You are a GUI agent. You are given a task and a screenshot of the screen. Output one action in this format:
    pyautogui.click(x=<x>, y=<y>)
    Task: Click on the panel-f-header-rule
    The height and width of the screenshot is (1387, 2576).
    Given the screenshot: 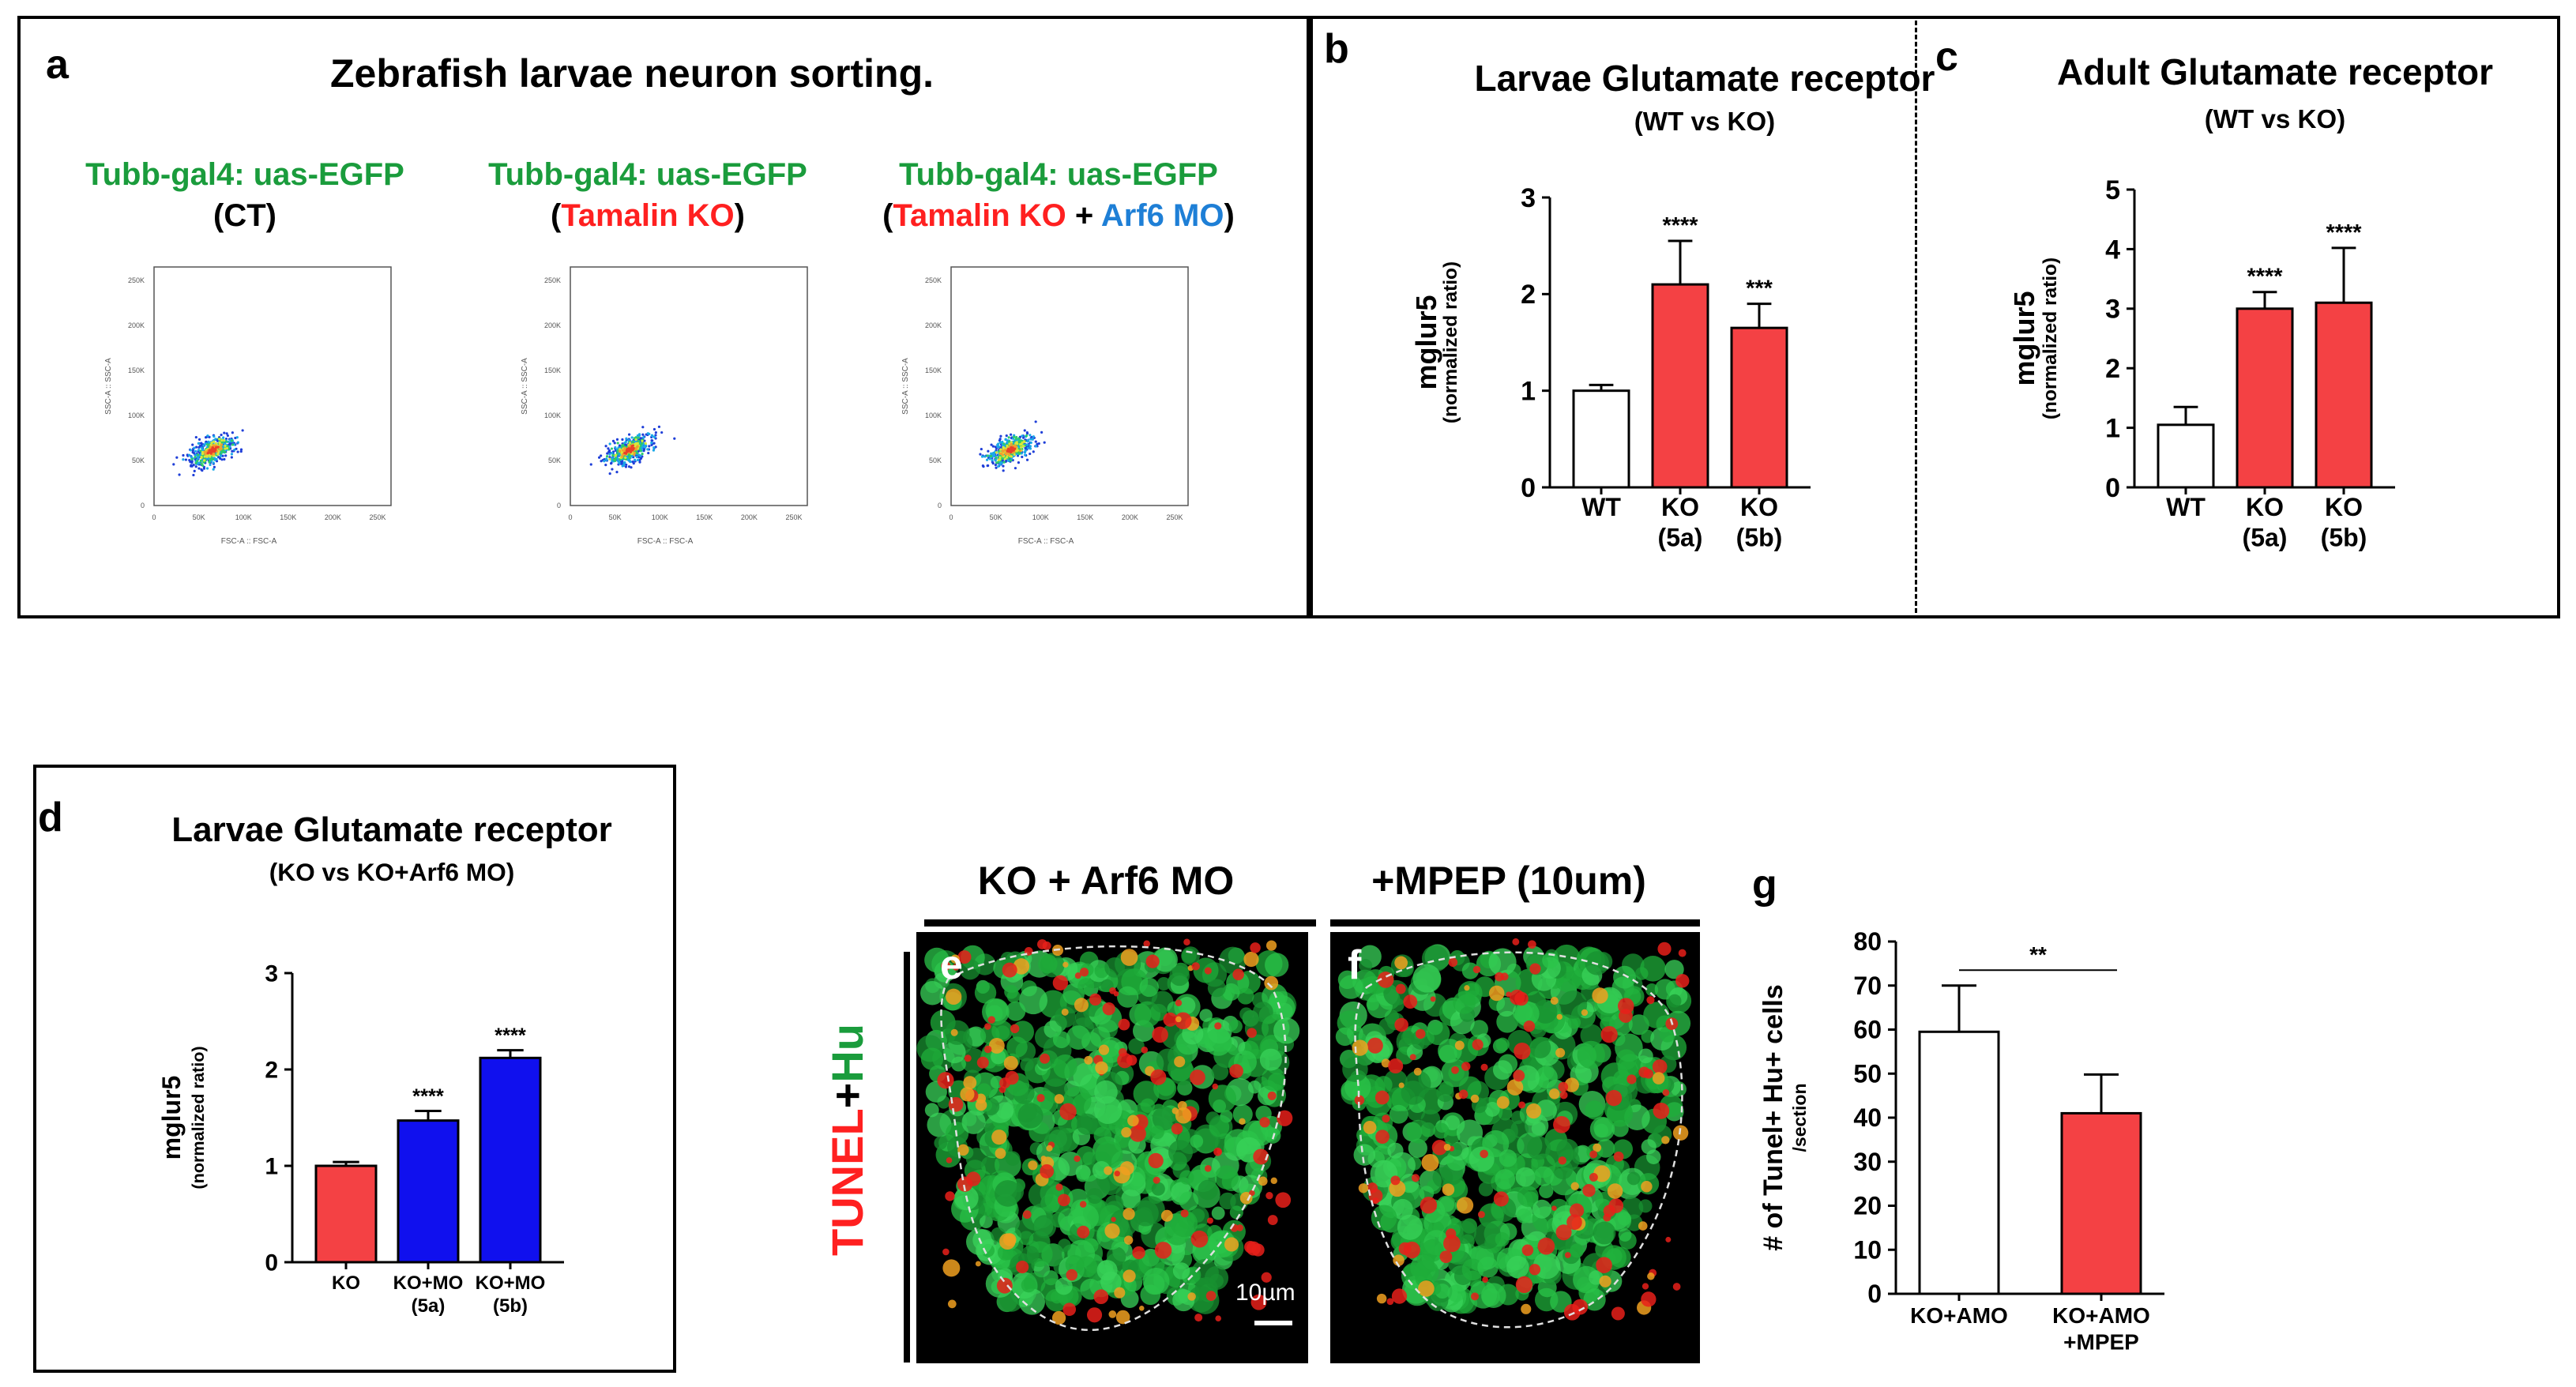 What is the action you would take?
    pyautogui.click(x=1515, y=923)
    